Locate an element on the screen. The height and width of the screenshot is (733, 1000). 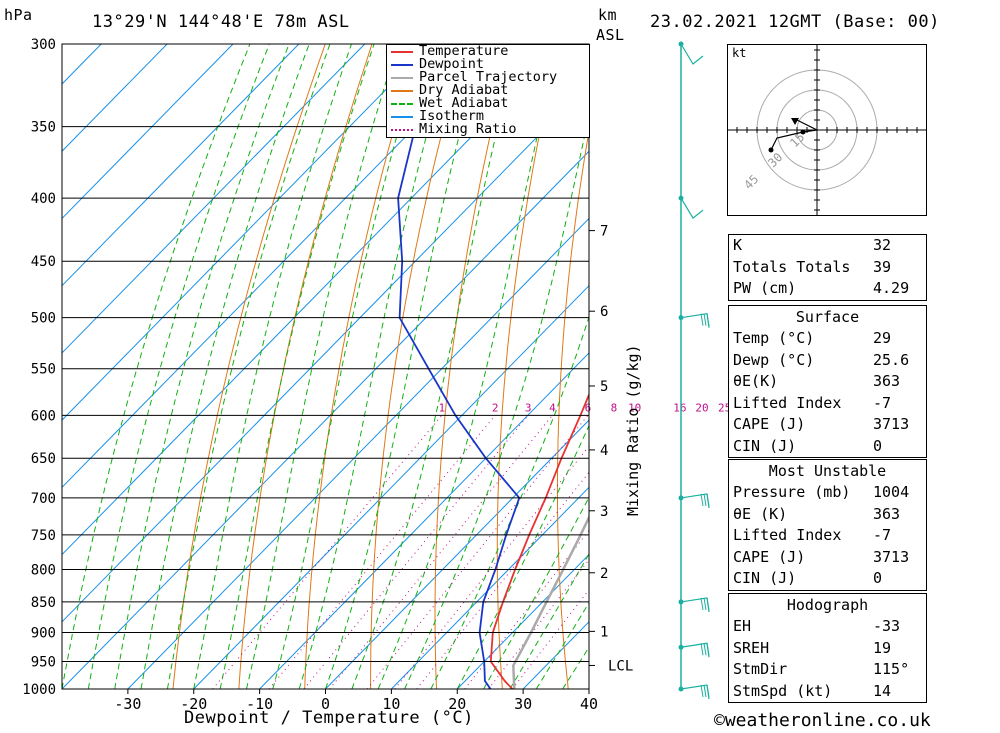
legend-label: Dewpoint is located at coordinates (452, 64).